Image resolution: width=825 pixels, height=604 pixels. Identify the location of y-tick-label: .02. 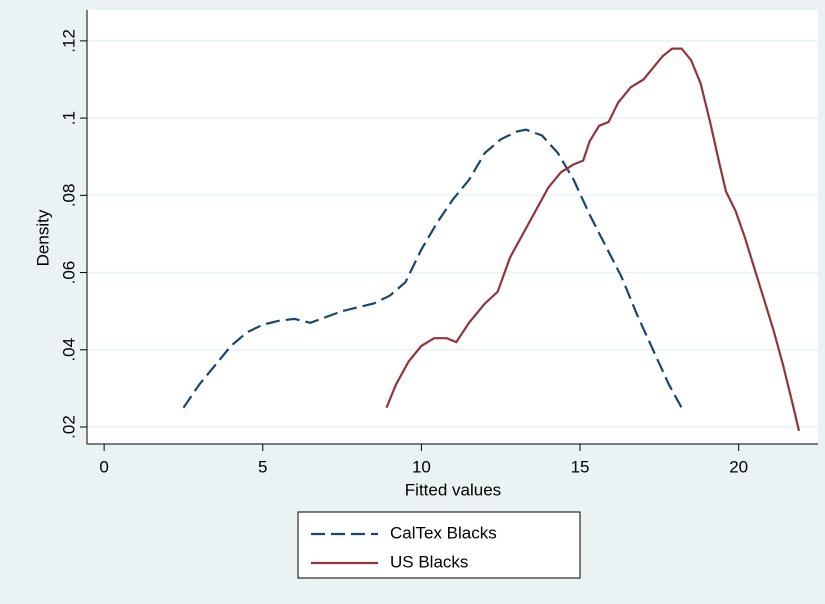
(68, 427).